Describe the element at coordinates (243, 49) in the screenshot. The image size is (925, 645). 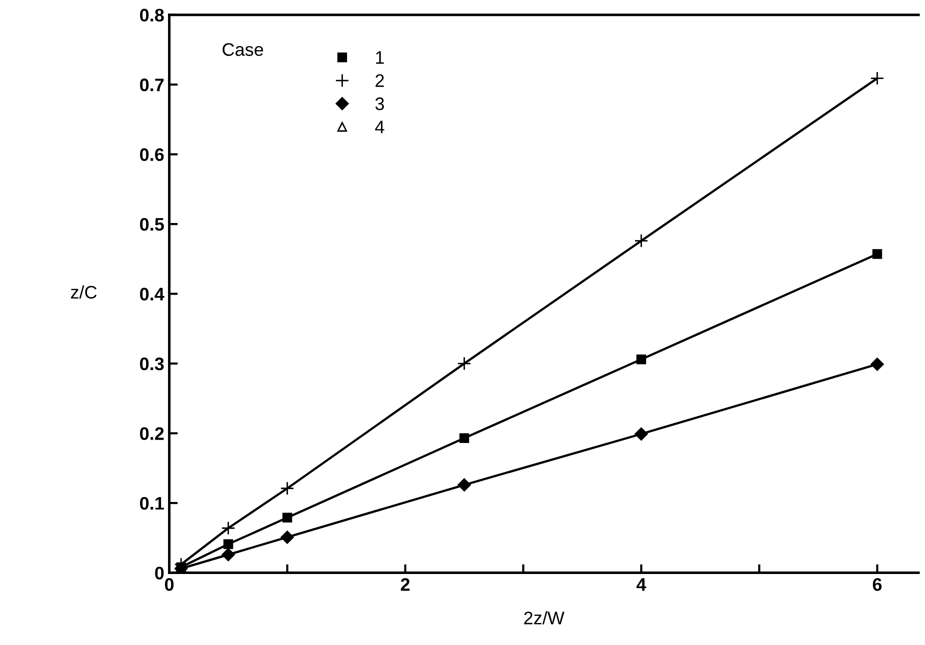
I see `legend-title: Case` at that location.